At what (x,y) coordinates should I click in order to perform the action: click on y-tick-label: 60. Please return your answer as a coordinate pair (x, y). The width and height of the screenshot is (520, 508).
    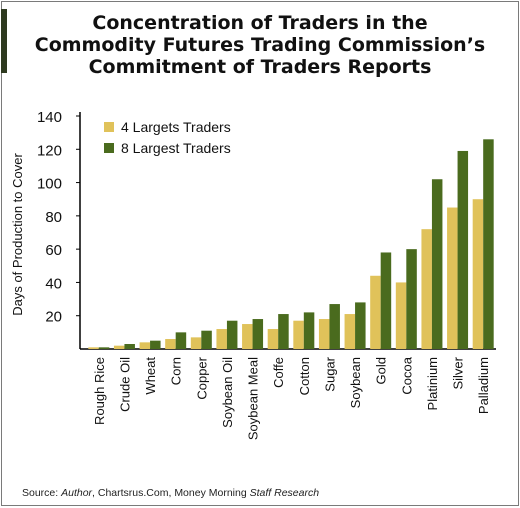
    Looking at the image, I should click on (53, 250).